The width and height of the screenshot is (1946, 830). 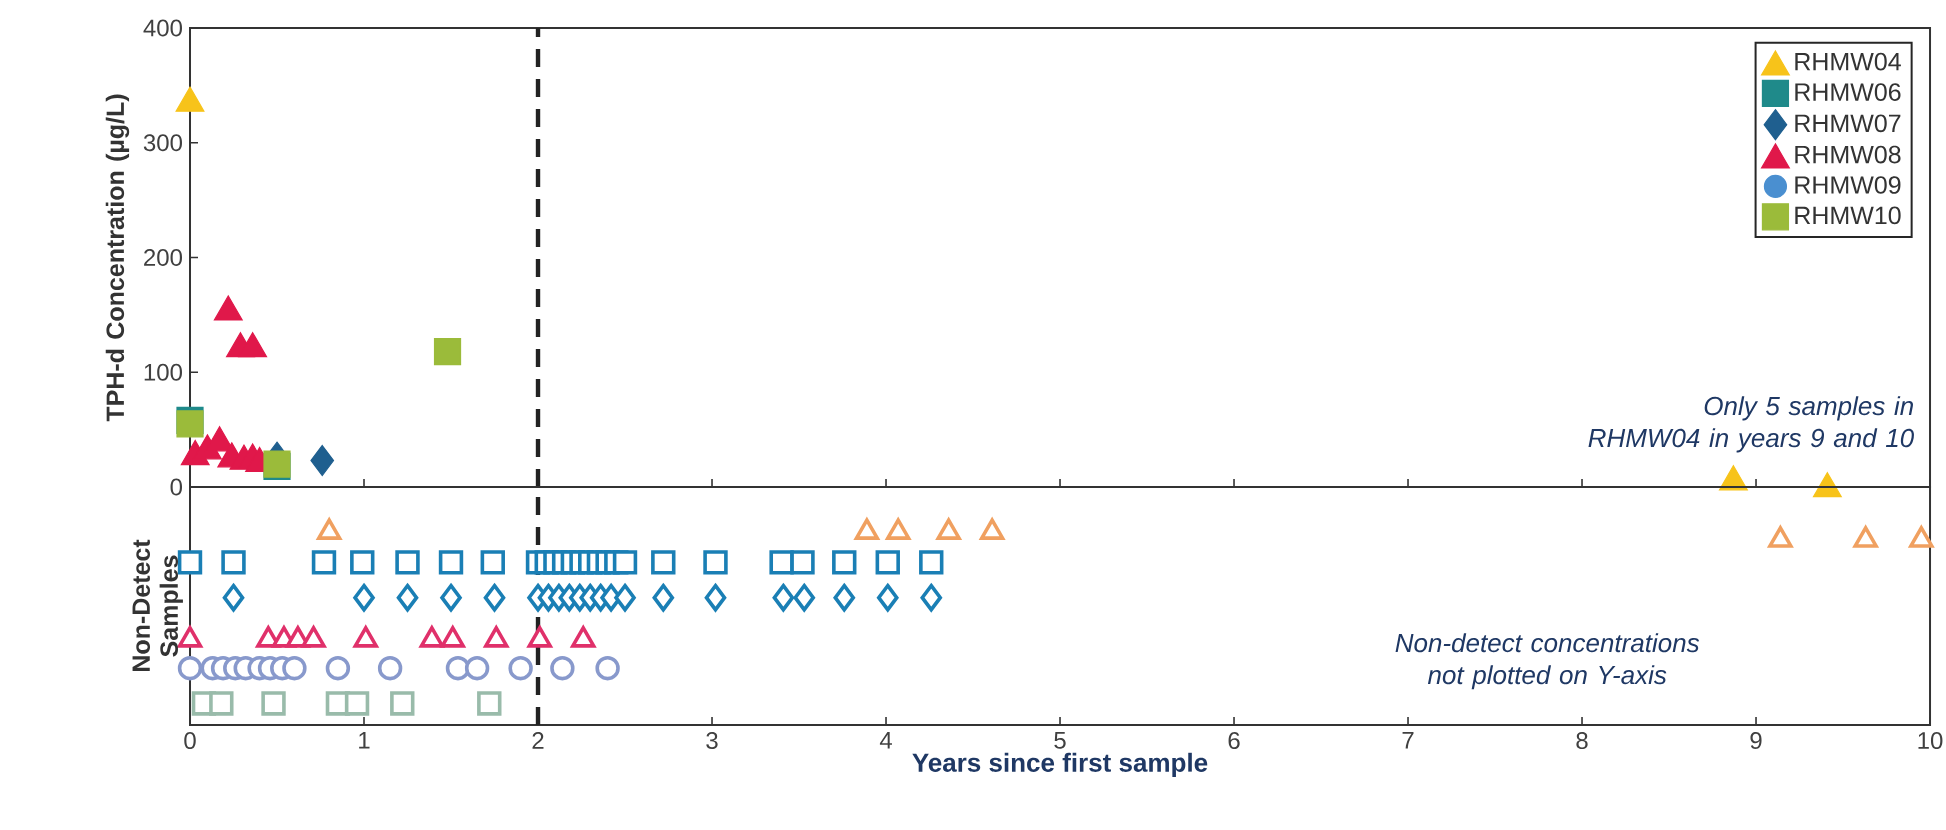 What do you see at coordinates (163, 372) in the screenshot?
I see `y-tick-label: 100` at bounding box center [163, 372].